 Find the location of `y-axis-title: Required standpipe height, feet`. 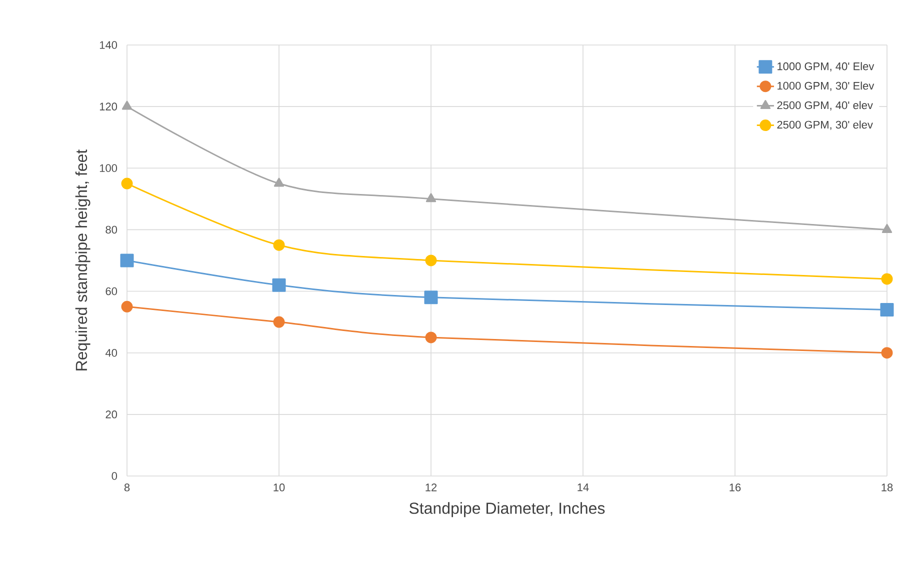

y-axis-title: Required standpipe height, feet is located at coordinates (82, 259).